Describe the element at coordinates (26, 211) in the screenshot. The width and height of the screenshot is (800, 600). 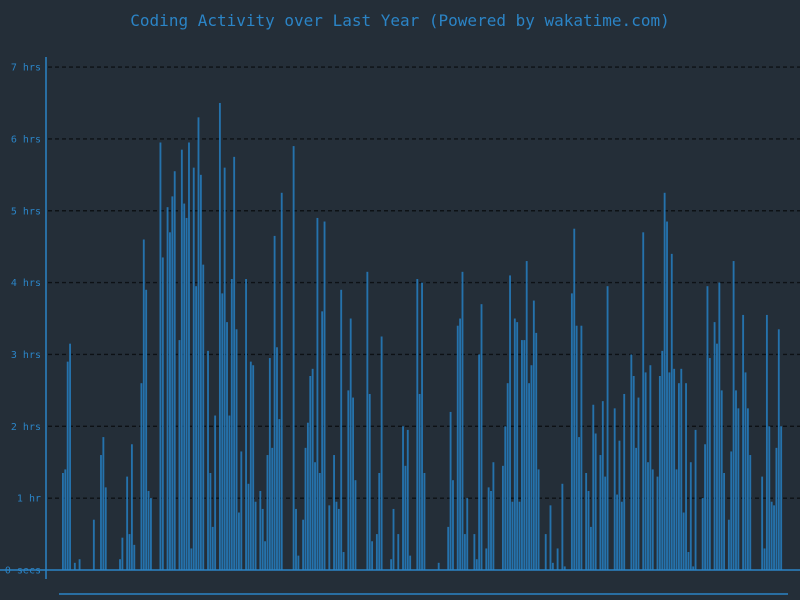
I see `y-tick-label: 5 hrs` at that location.